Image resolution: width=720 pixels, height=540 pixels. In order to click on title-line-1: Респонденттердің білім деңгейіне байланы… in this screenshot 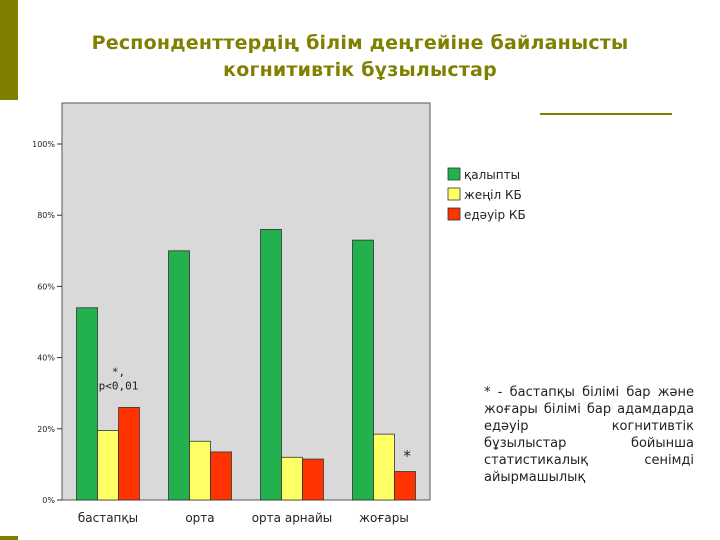, I will do `click(360, 43)`.